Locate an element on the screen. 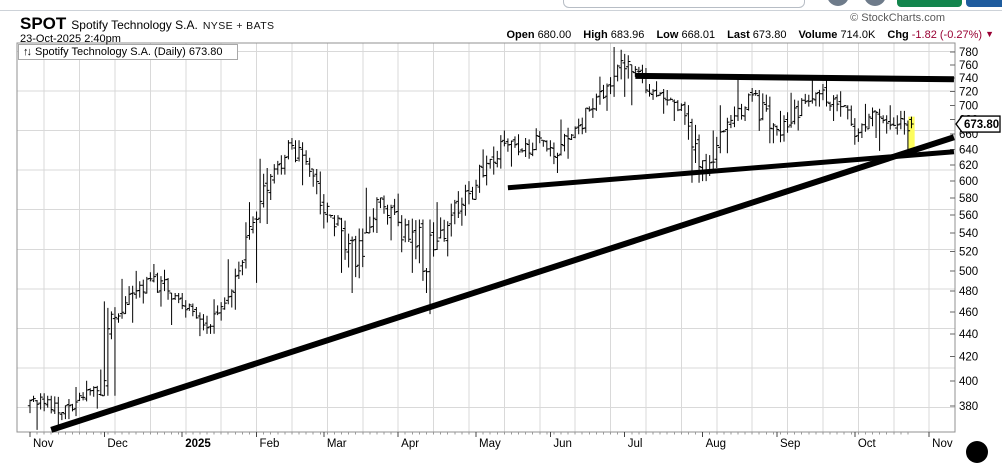 This screenshot has height=463, width=1002. svg-text: Jun is located at coordinates (562, 444).